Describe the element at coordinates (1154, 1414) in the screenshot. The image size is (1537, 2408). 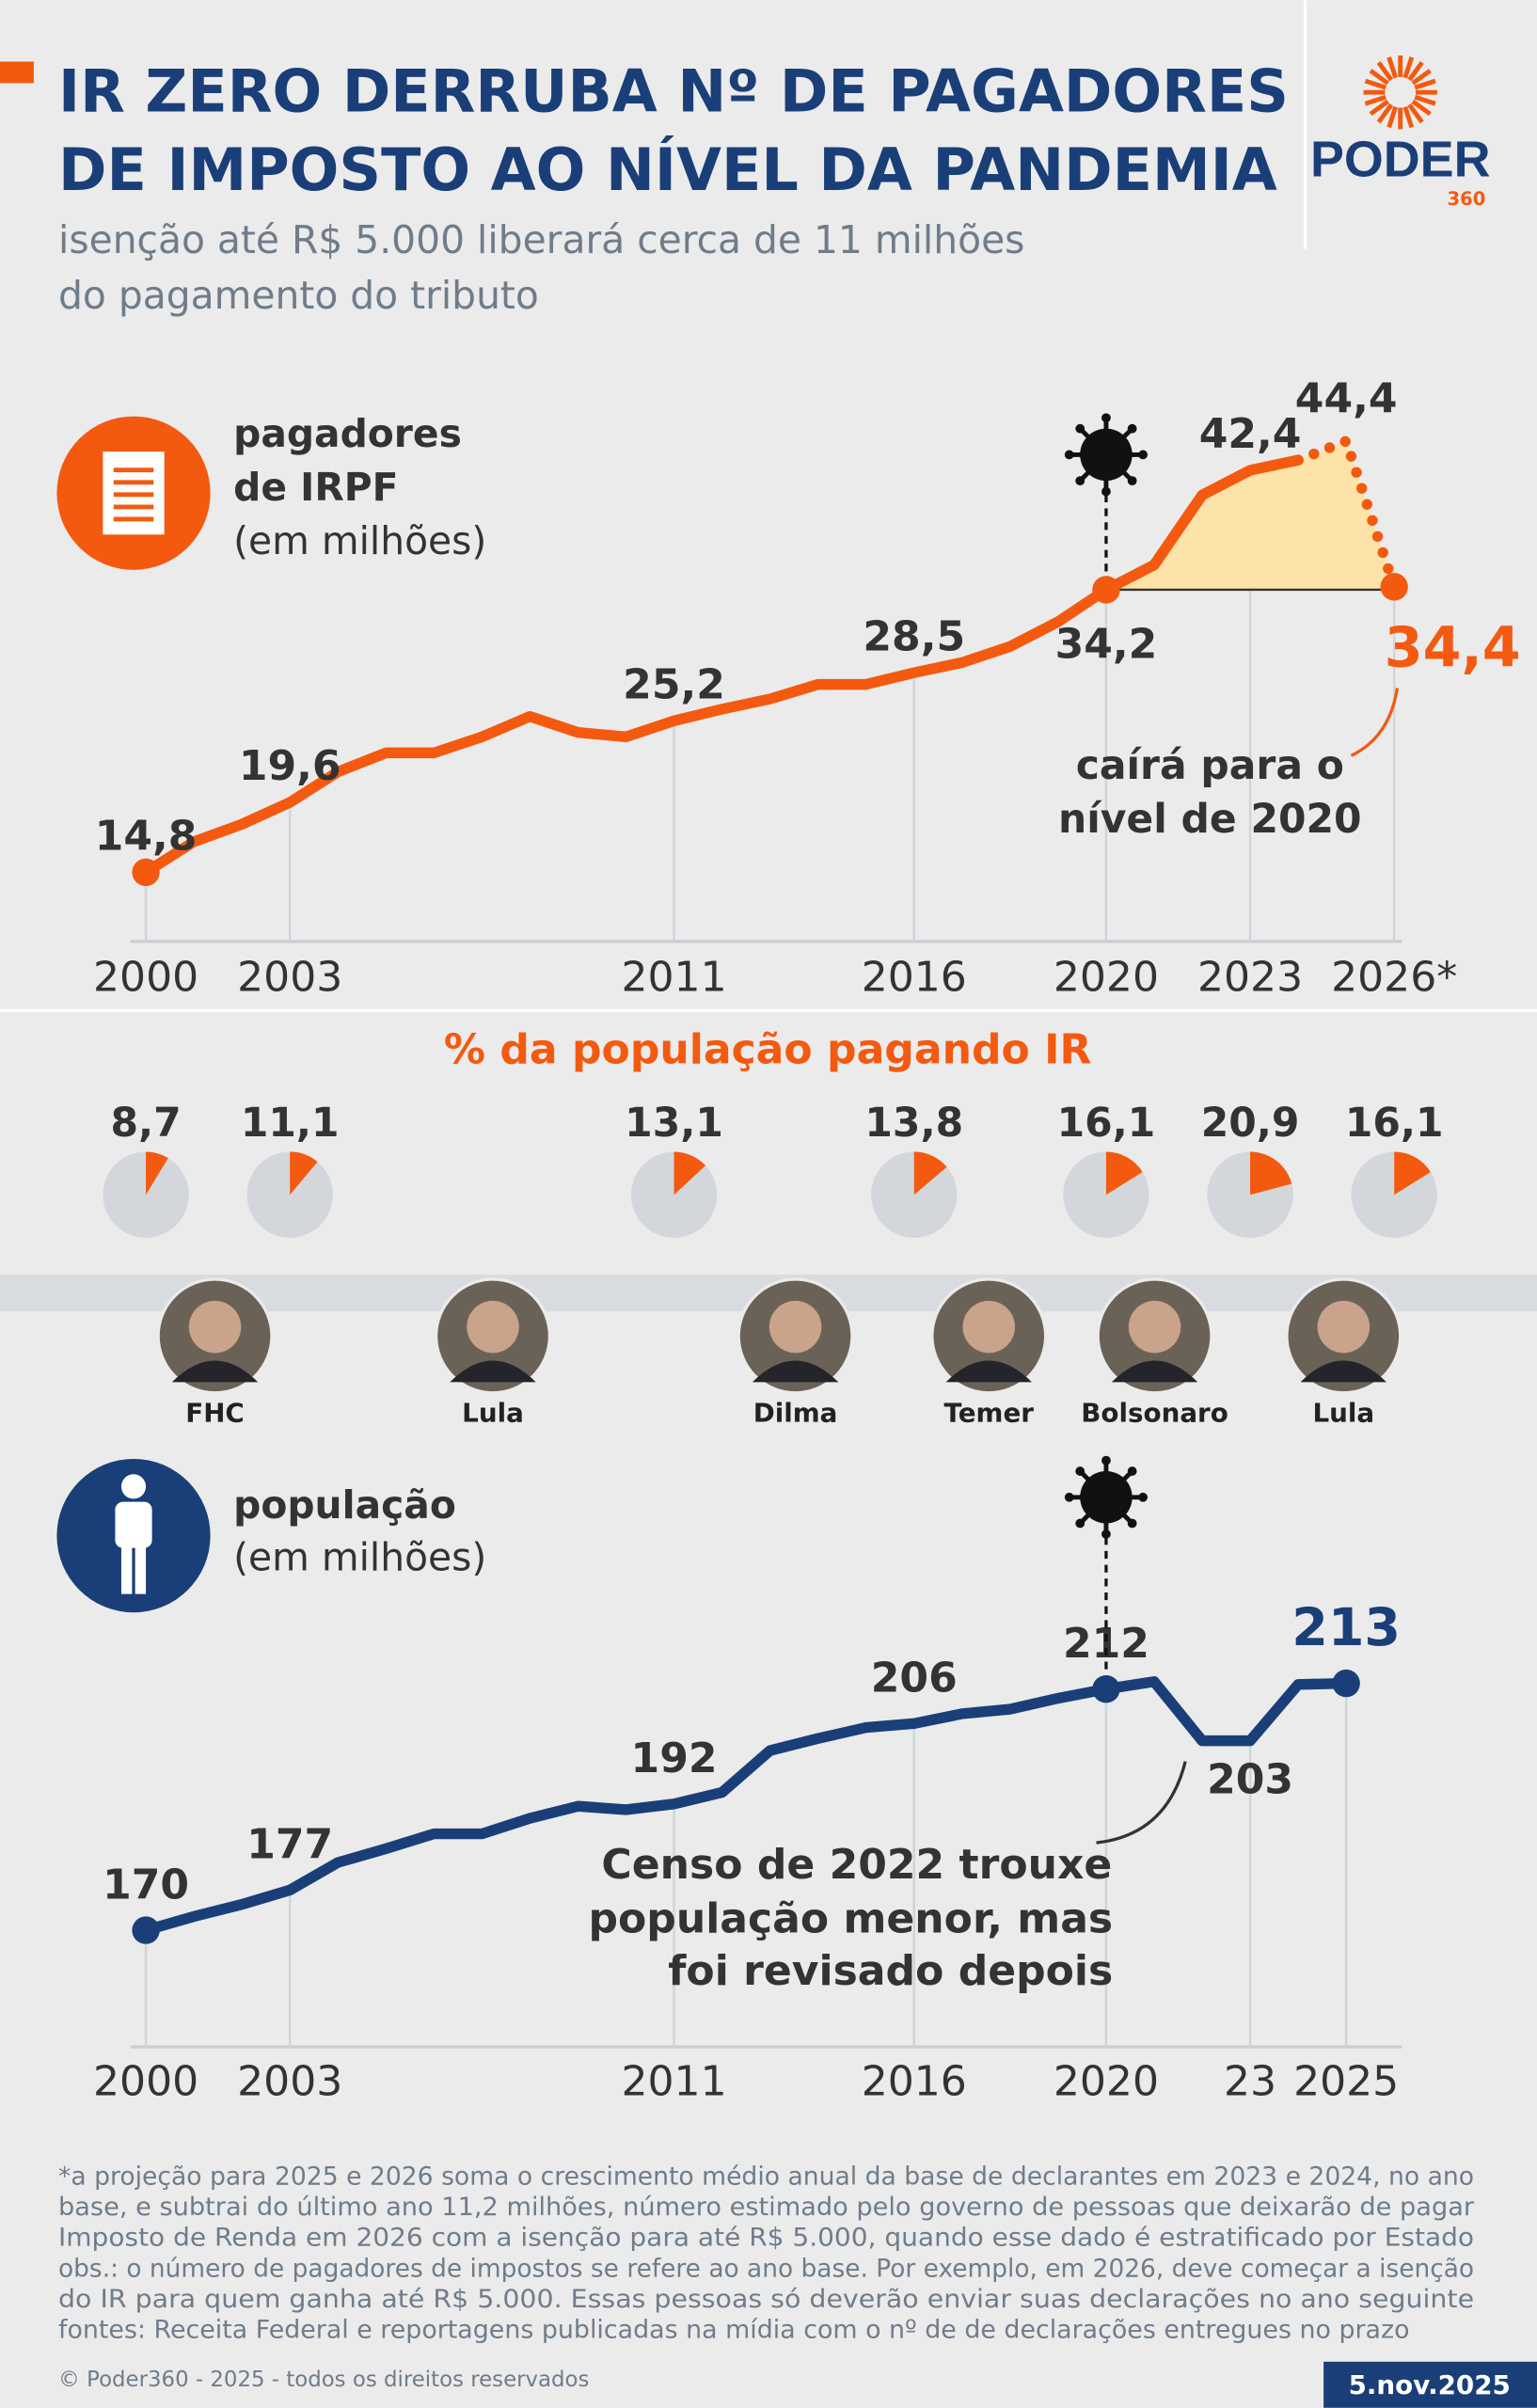
I see `president-name: Bolsonaro` at that location.